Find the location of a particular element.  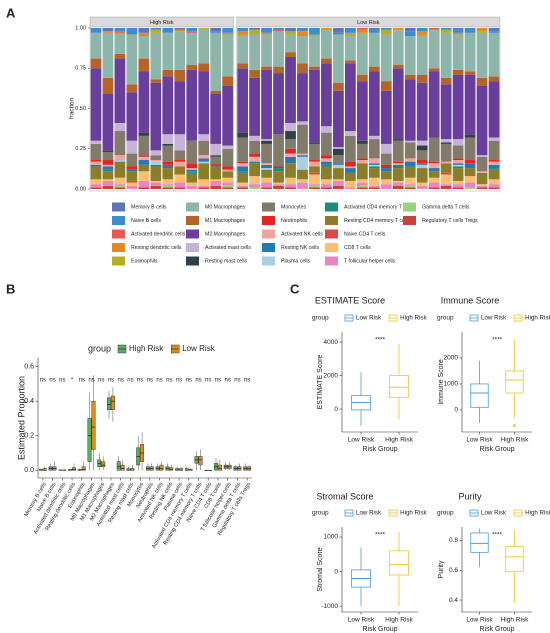

y-tick-label: 0 is located at coordinates (456, 410).